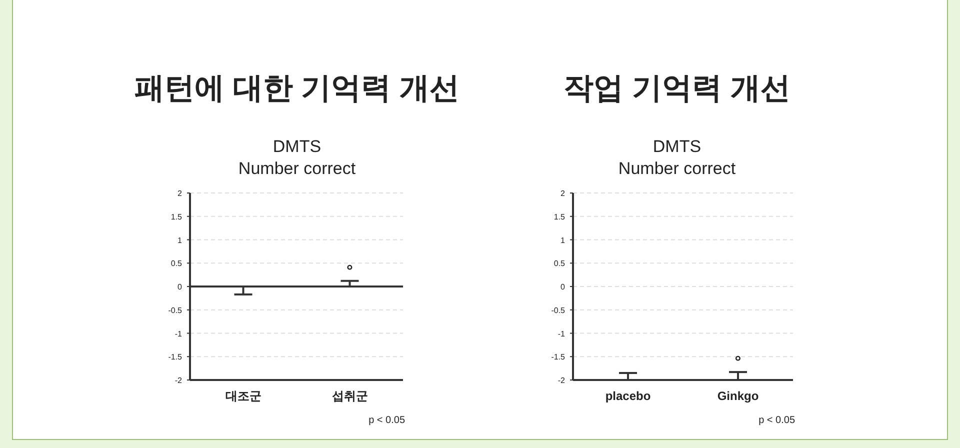  What do you see at coordinates (297, 88) in the screenshot?
I see `chart-title: 패턴에 대한 기억력 개선` at bounding box center [297, 88].